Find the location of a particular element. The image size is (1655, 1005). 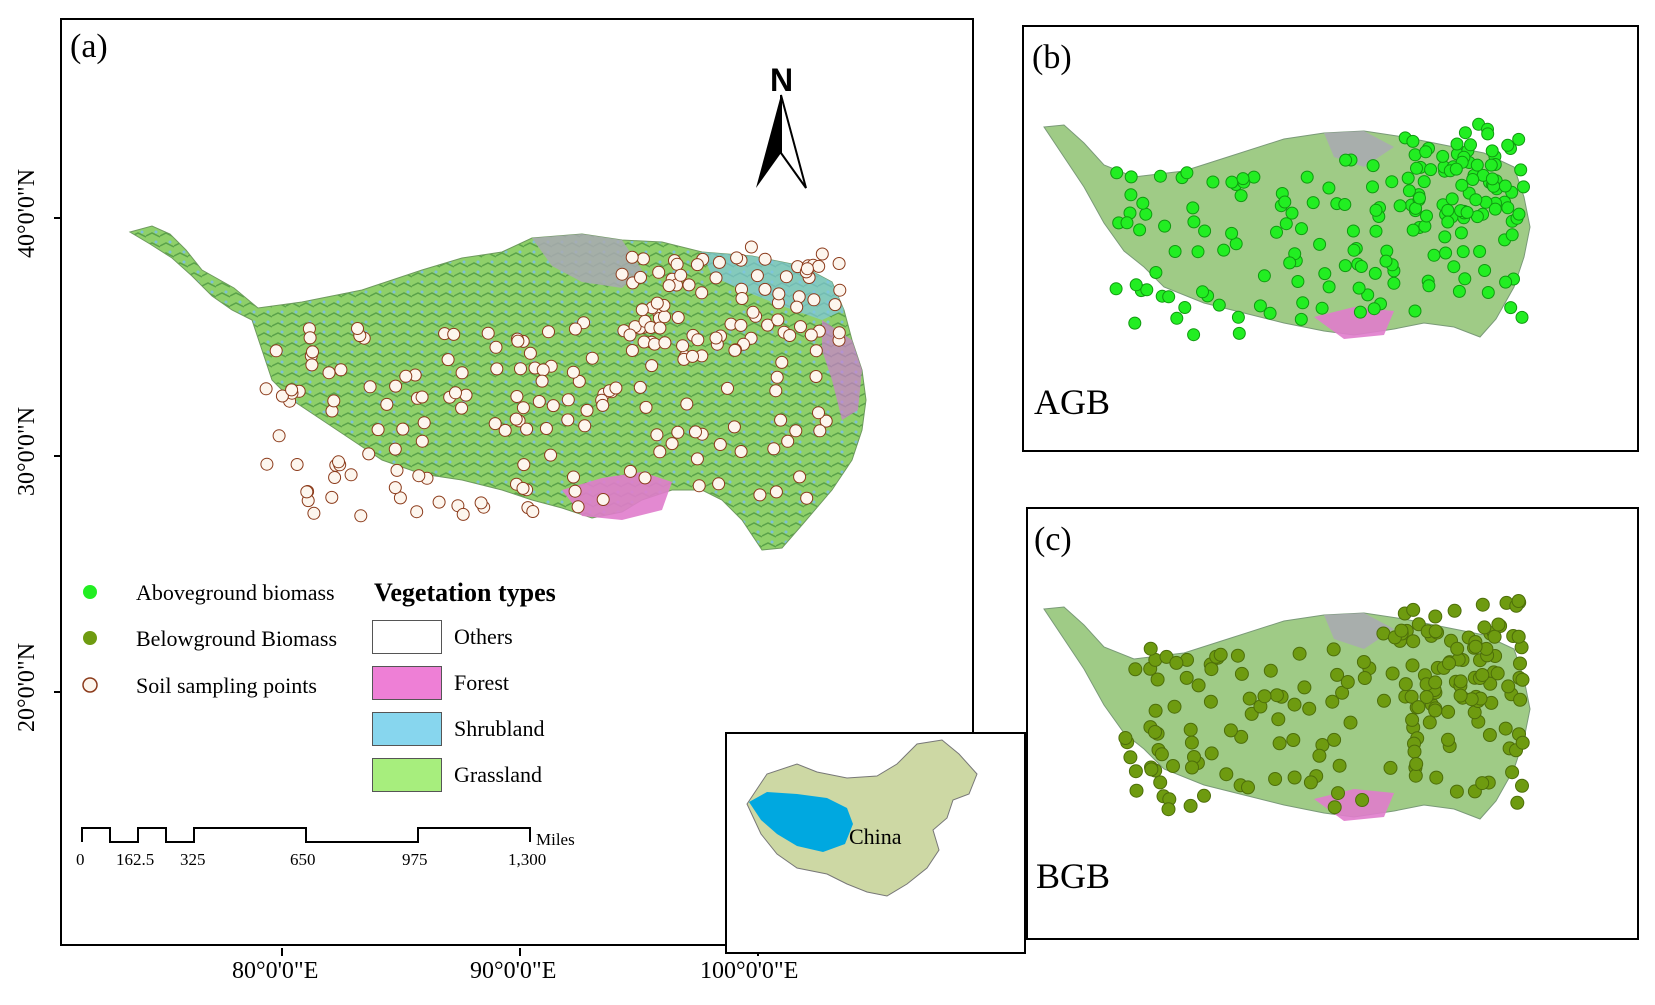

scale-label-2: 325 is located at coordinates (193, 859).